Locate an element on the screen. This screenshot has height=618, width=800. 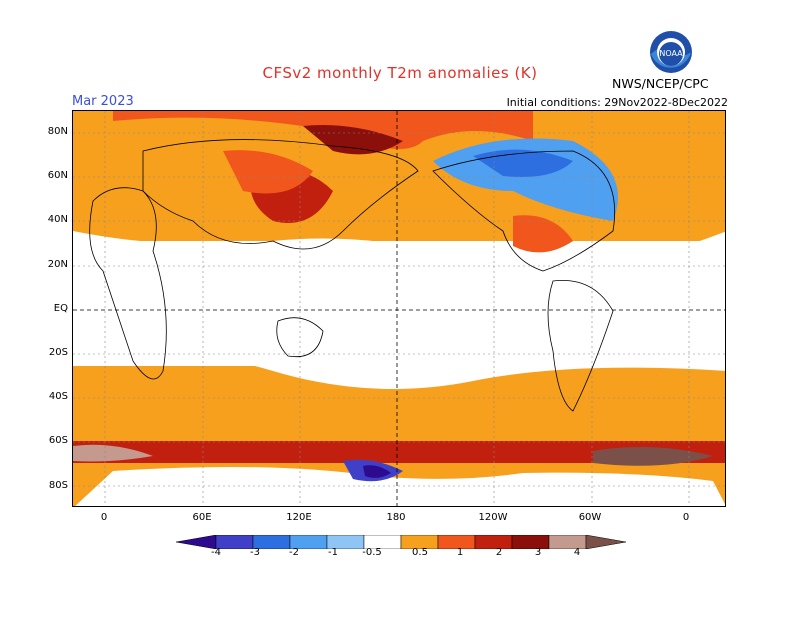
forecast-month: Mar 2023 is located at coordinates (103, 101).